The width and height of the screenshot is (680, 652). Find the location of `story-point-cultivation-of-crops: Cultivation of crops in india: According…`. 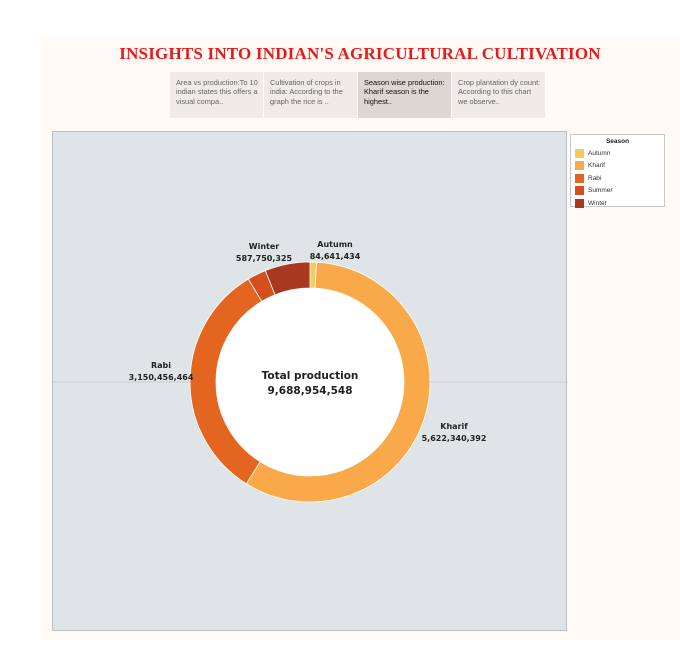

story-point-cultivation-of-crops: Cultivation of crops in india: According… is located at coordinates (310, 95).